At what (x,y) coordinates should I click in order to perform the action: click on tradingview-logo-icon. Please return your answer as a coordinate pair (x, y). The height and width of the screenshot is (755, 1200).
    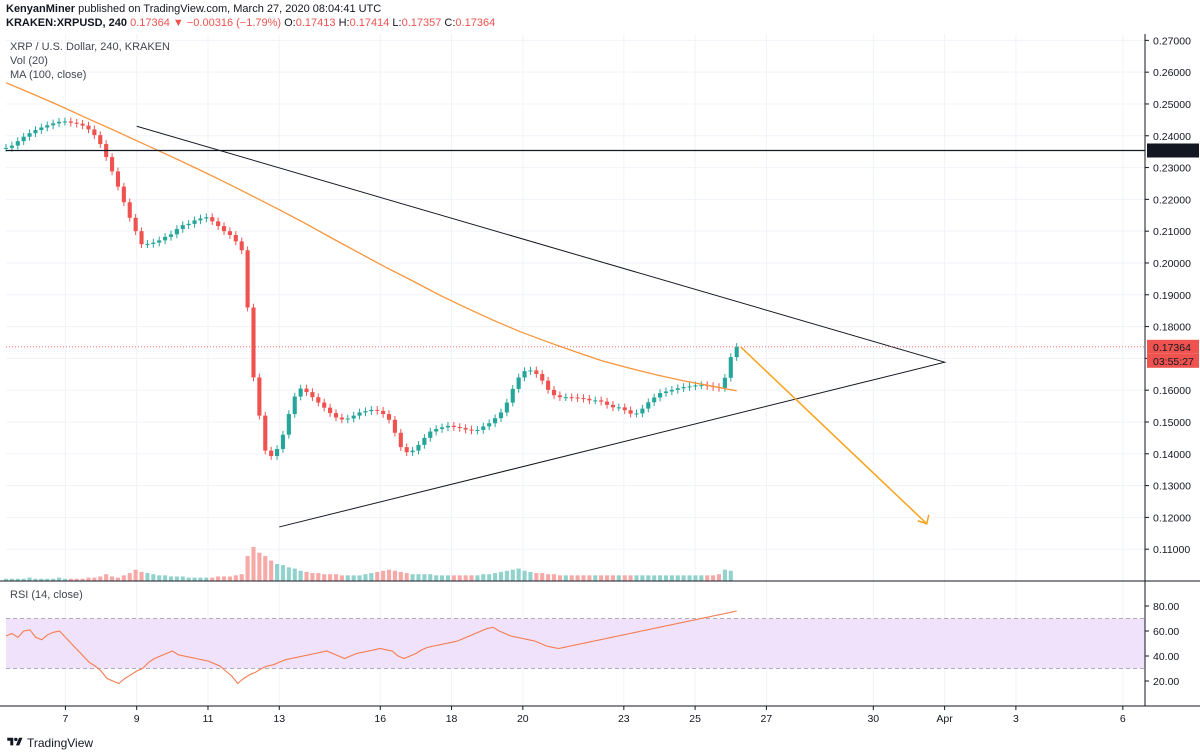
    Looking at the image, I should click on (15, 742).